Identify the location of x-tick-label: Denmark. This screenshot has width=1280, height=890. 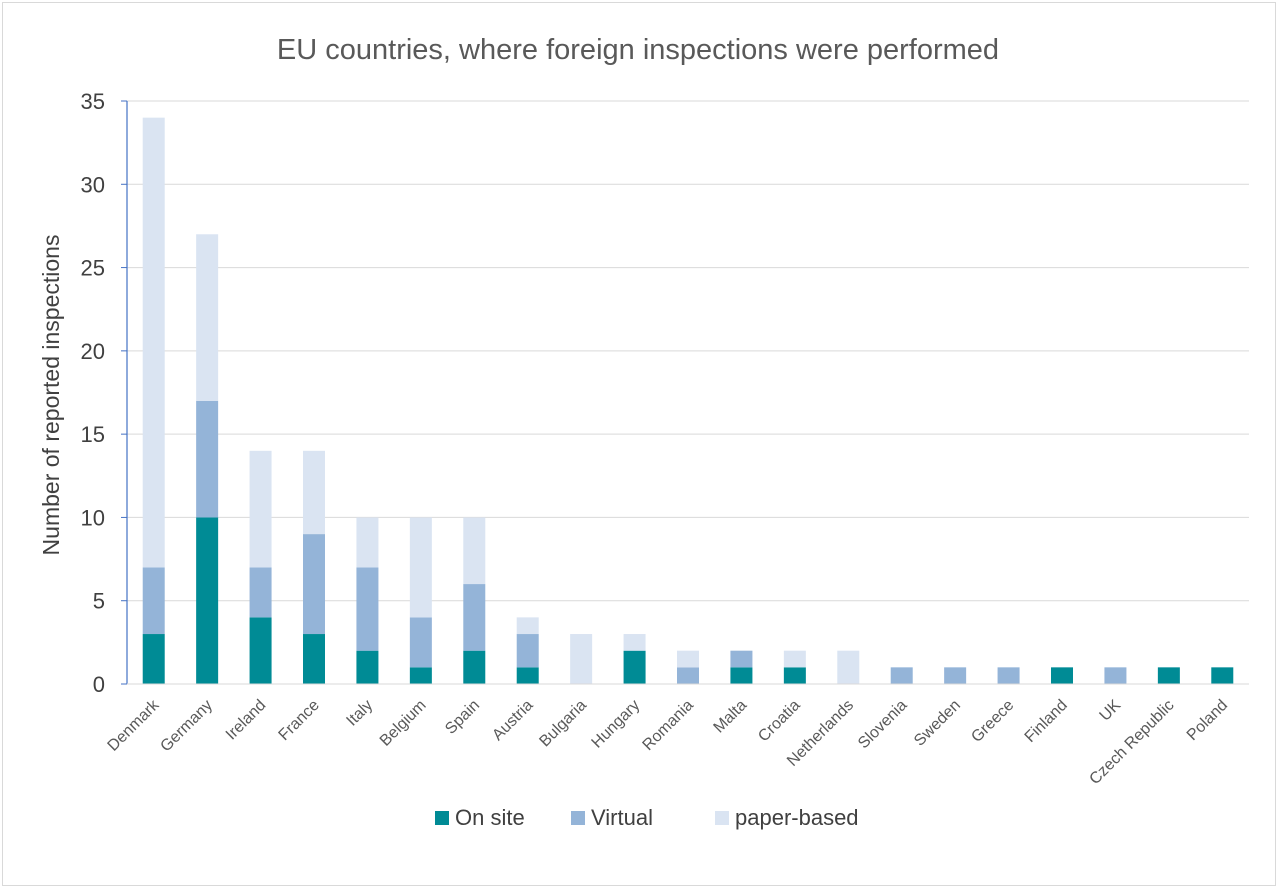
(134, 725).